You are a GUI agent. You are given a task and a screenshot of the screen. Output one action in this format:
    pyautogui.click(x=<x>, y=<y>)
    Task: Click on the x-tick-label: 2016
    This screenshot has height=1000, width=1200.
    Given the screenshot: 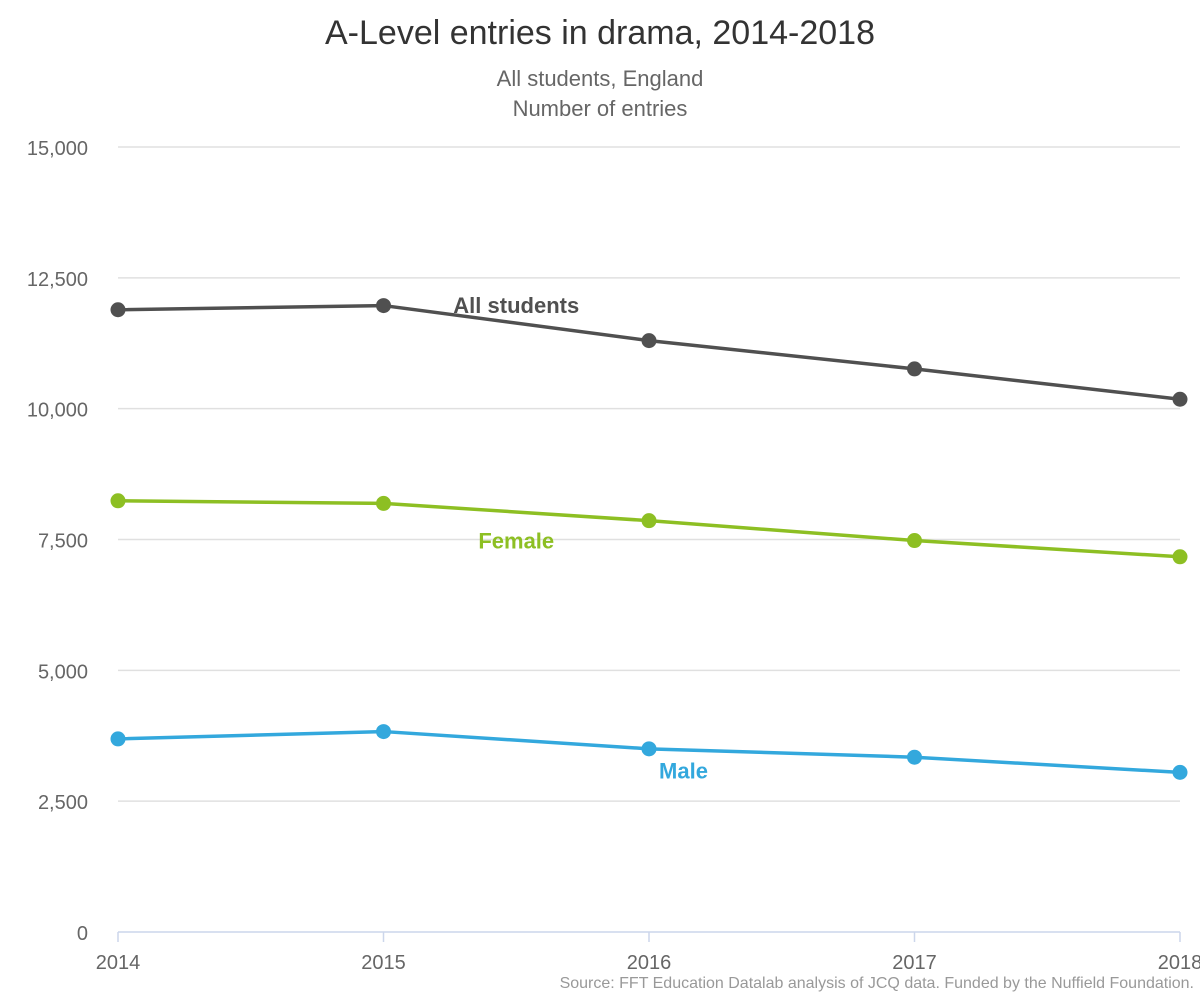 What is the action you would take?
    pyautogui.click(x=649, y=963)
    